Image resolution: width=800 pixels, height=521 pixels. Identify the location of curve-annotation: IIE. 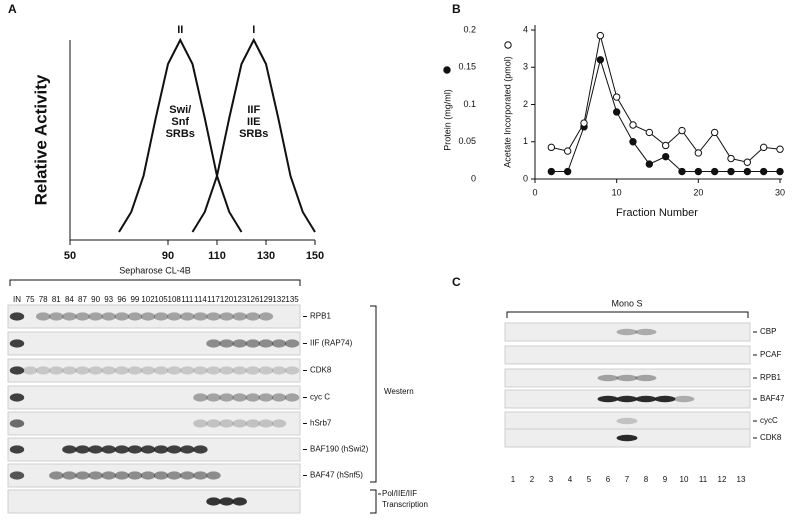
(253, 122).